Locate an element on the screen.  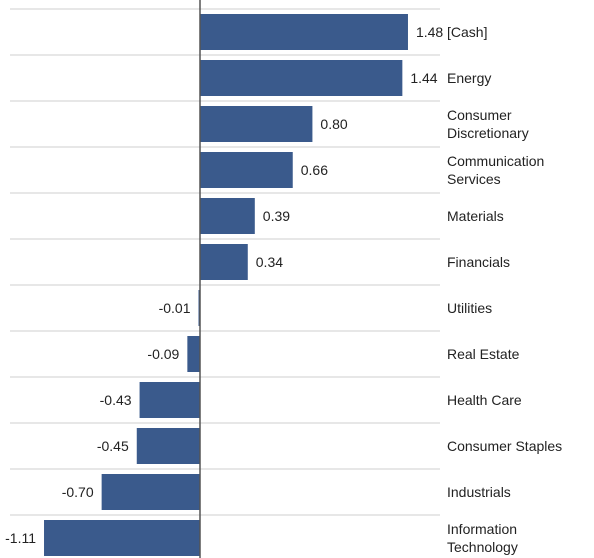
category-label-line: Materials is located at coordinates (475, 216).